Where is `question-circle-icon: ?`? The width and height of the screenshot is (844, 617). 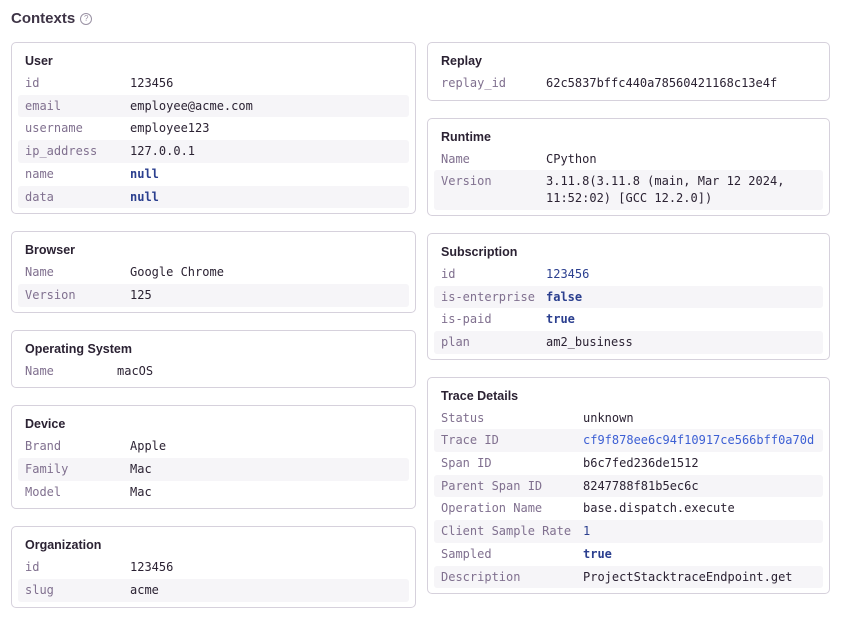
question-circle-icon: ? is located at coordinates (86, 18).